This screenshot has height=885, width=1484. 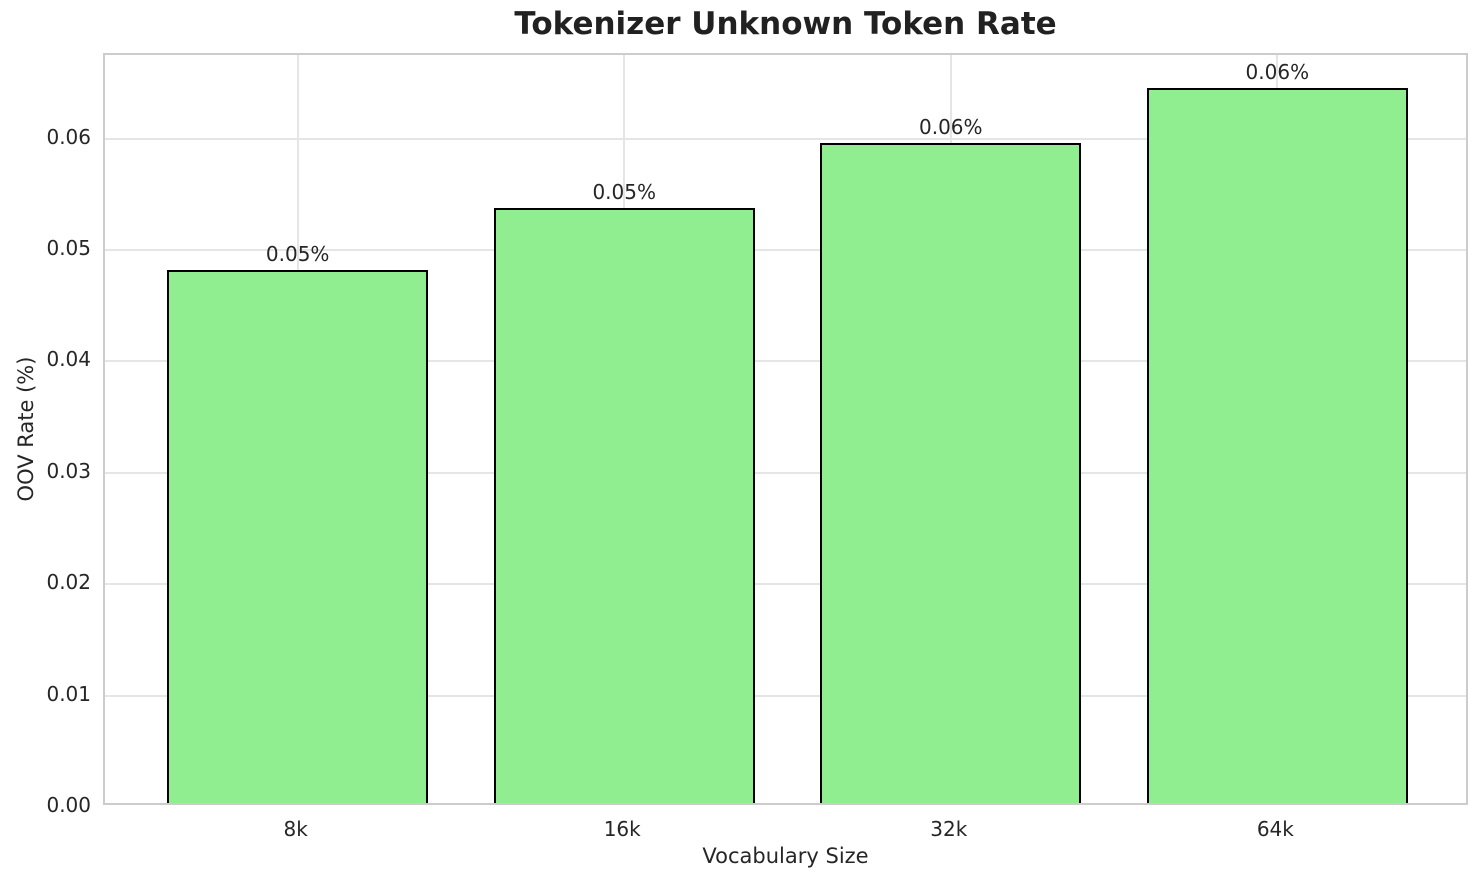 What do you see at coordinates (298, 536) in the screenshot?
I see `bar-8k` at bounding box center [298, 536].